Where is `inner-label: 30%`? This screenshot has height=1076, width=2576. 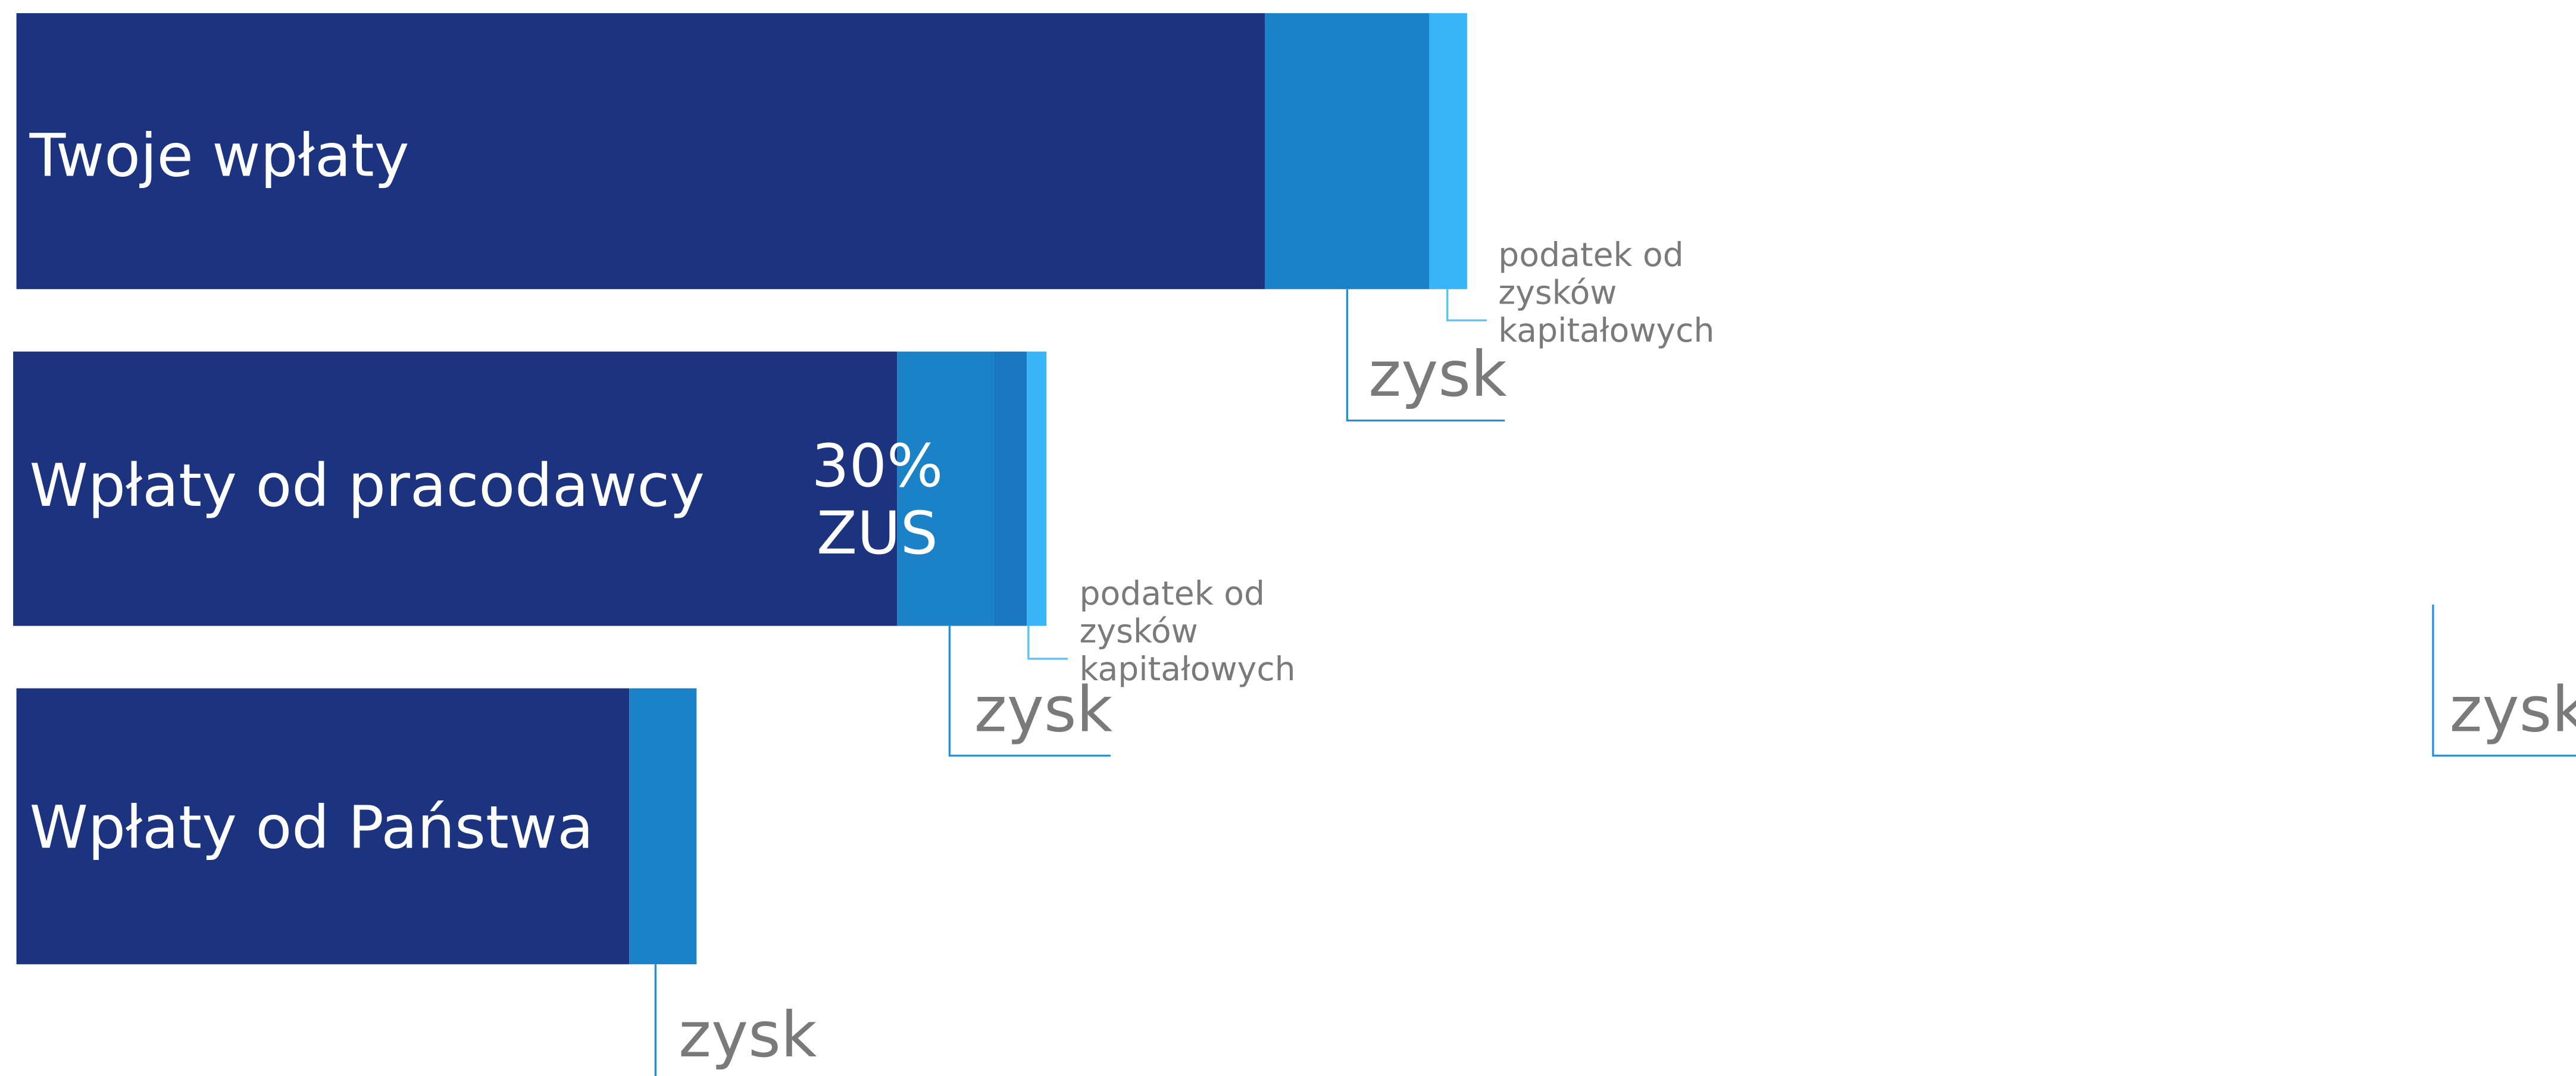 inner-label: 30% is located at coordinates (877, 466).